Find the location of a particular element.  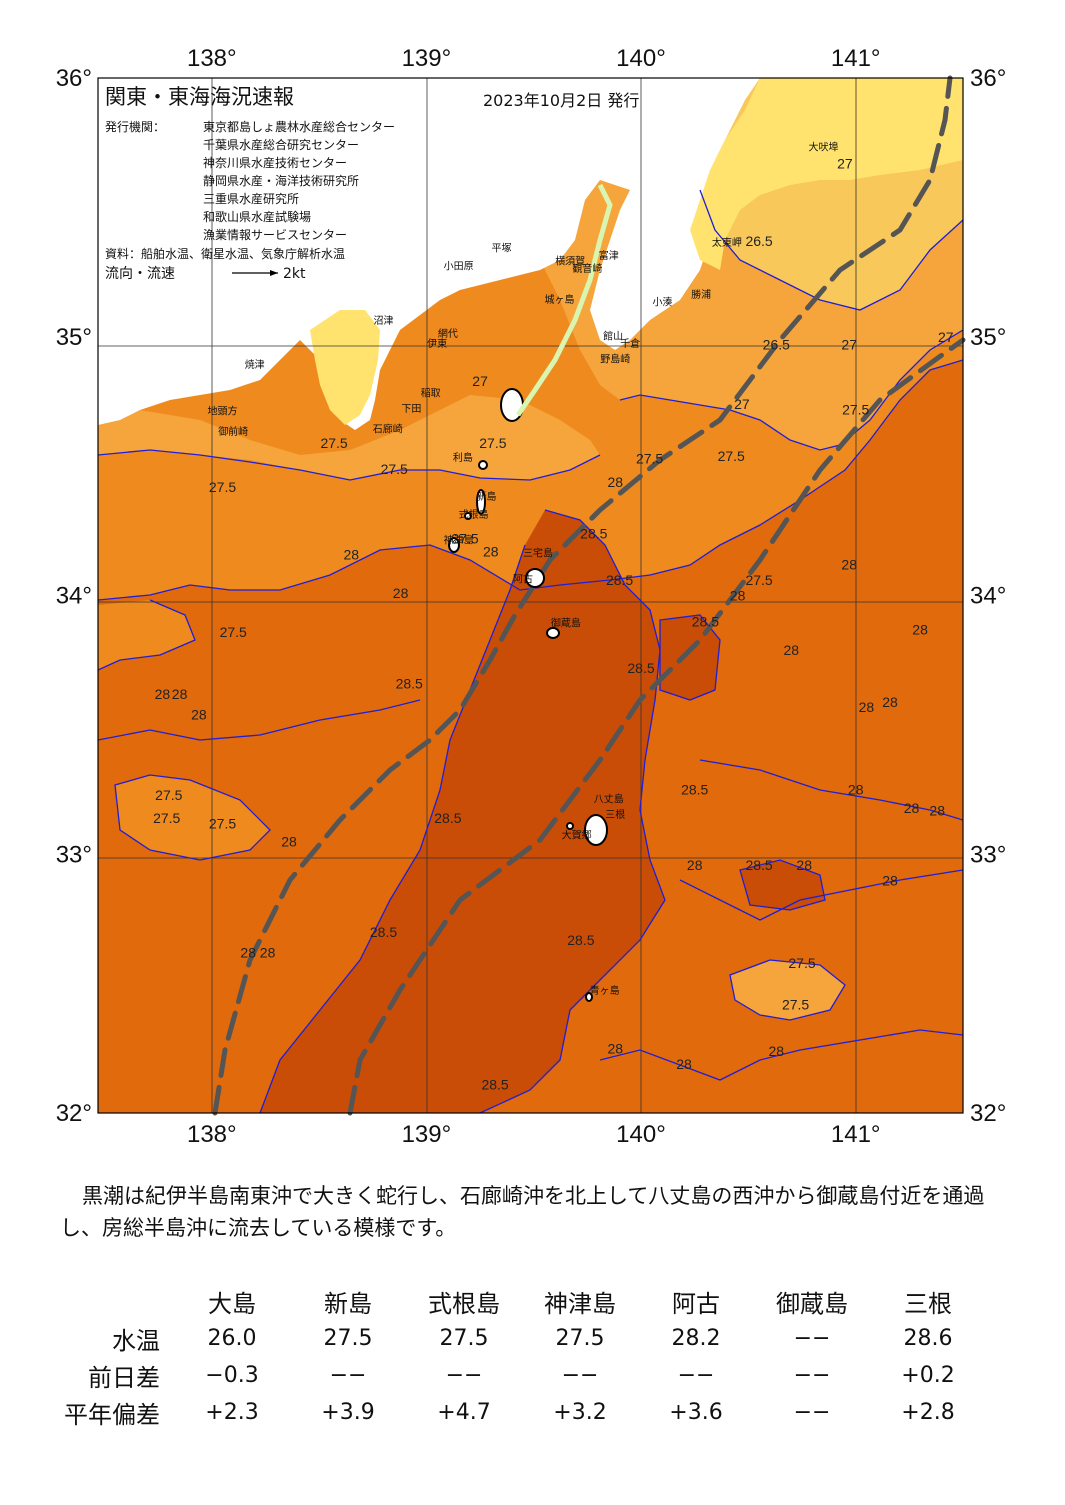

island-aogashima is located at coordinates (589, 997).